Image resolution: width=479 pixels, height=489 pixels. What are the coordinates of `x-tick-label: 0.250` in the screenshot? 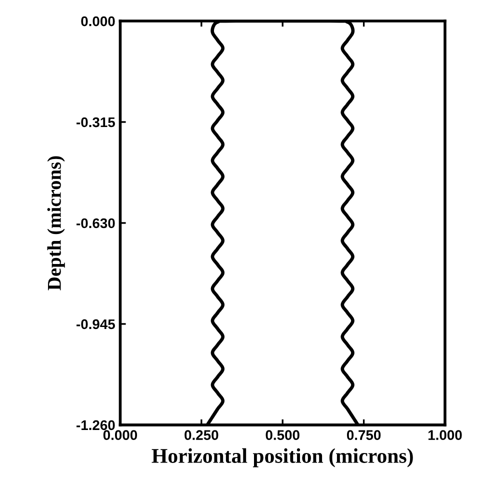 It's located at (201, 435).